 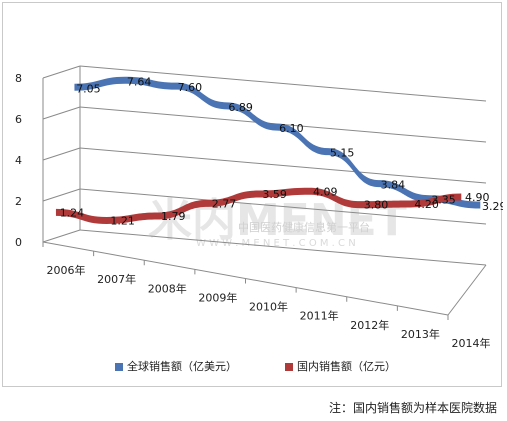 What do you see at coordinates (443, 200) in the screenshot?
I see `data-label: 3.35` at bounding box center [443, 200].